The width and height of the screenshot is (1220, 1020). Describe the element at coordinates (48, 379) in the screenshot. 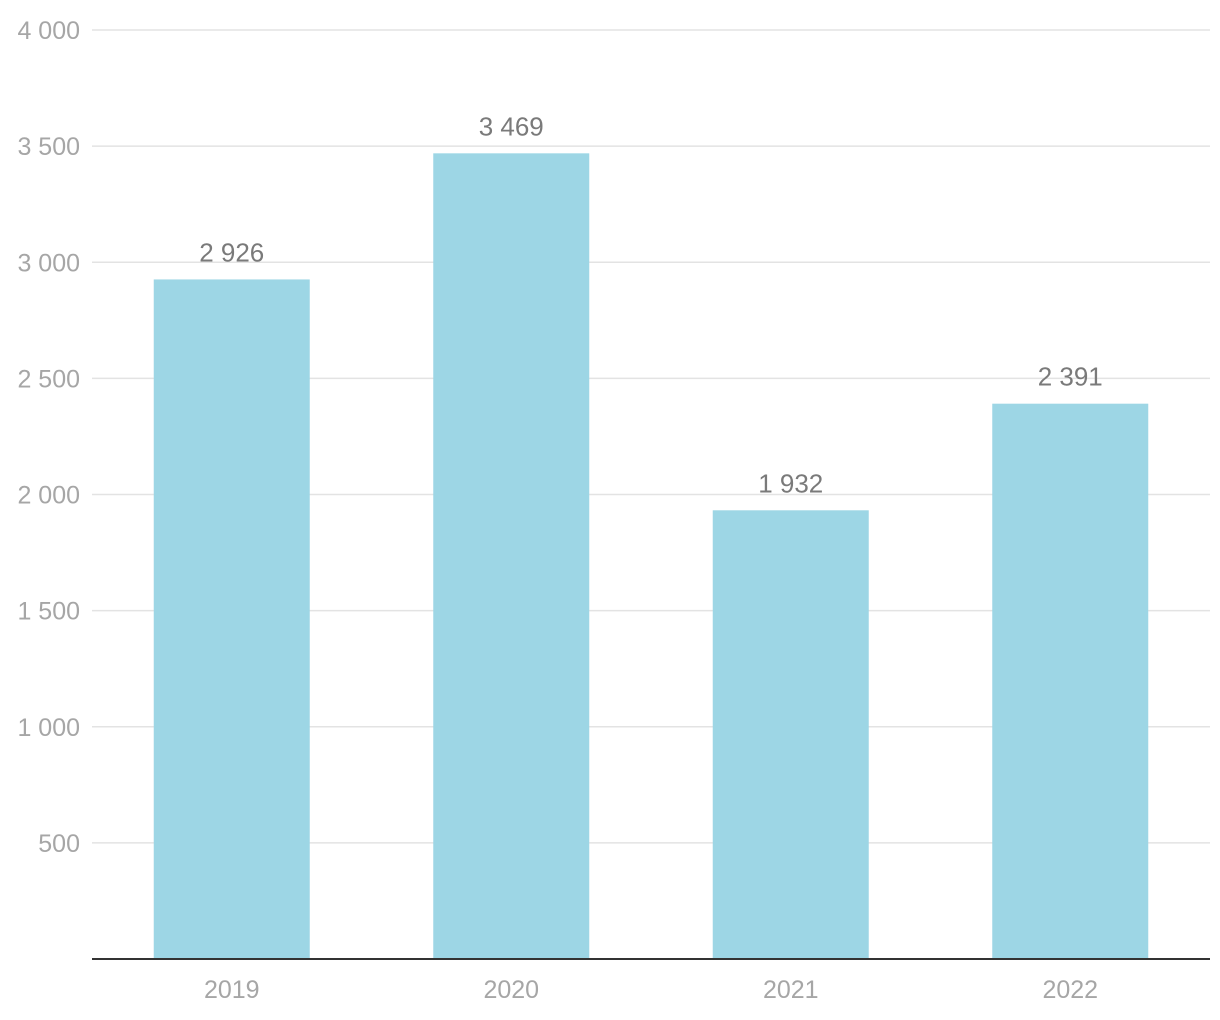

I see `y-tick-label: 2 500` at that location.